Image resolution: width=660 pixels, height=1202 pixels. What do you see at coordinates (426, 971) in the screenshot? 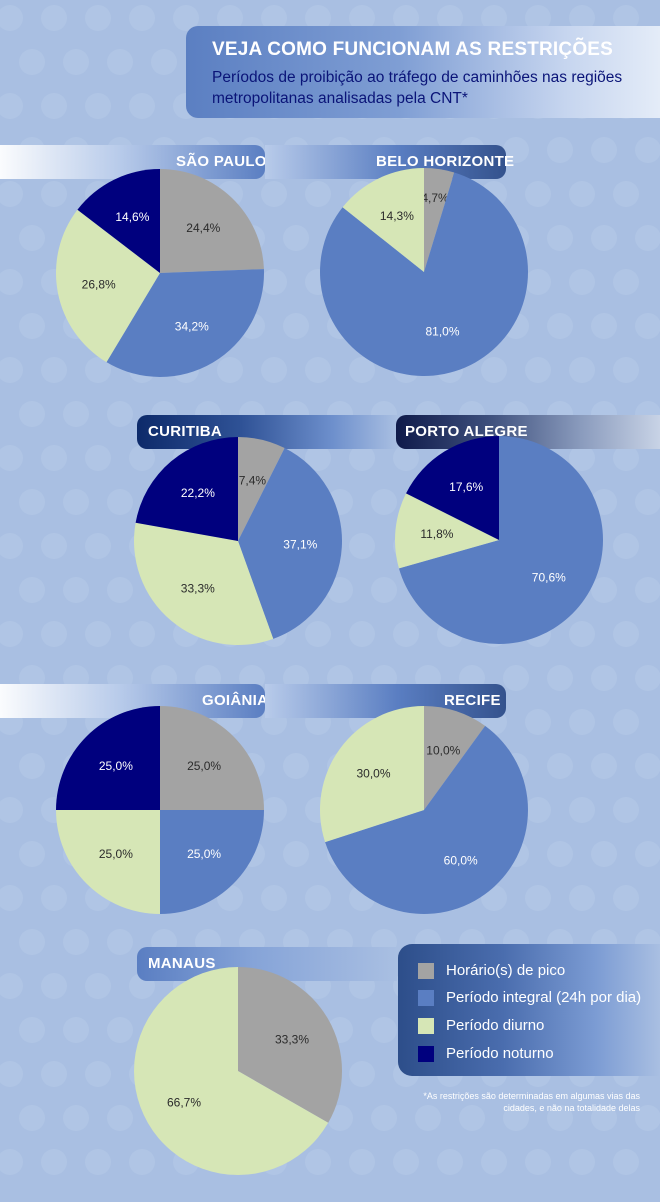
I see `legend-swatch-pico` at bounding box center [426, 971].